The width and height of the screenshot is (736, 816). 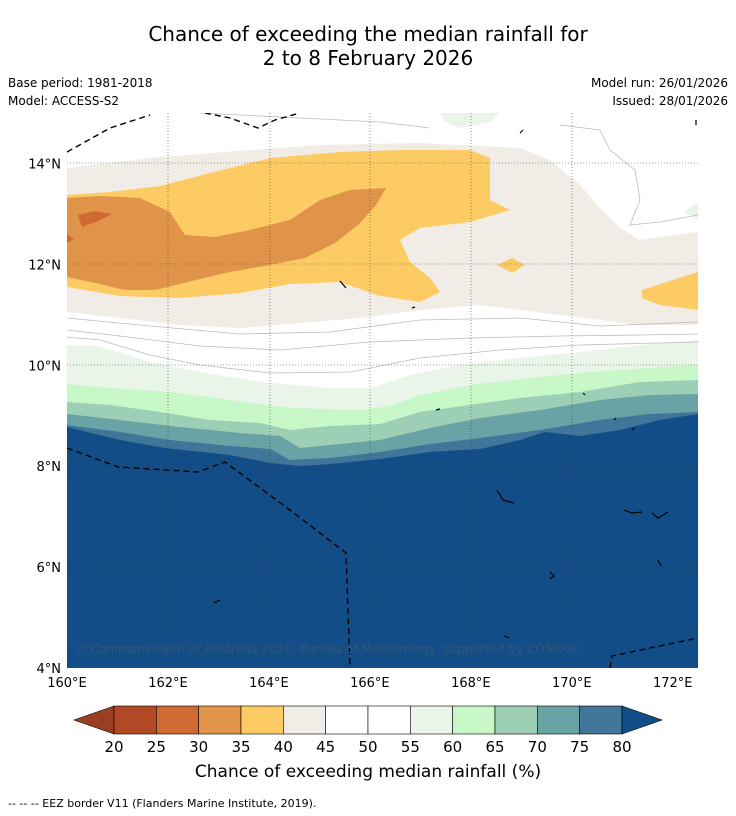 What do you see at coordinates (283, 747) in the screenshot?
I see `colorbar-tick-label: 40` at bounding box center [283, 747].